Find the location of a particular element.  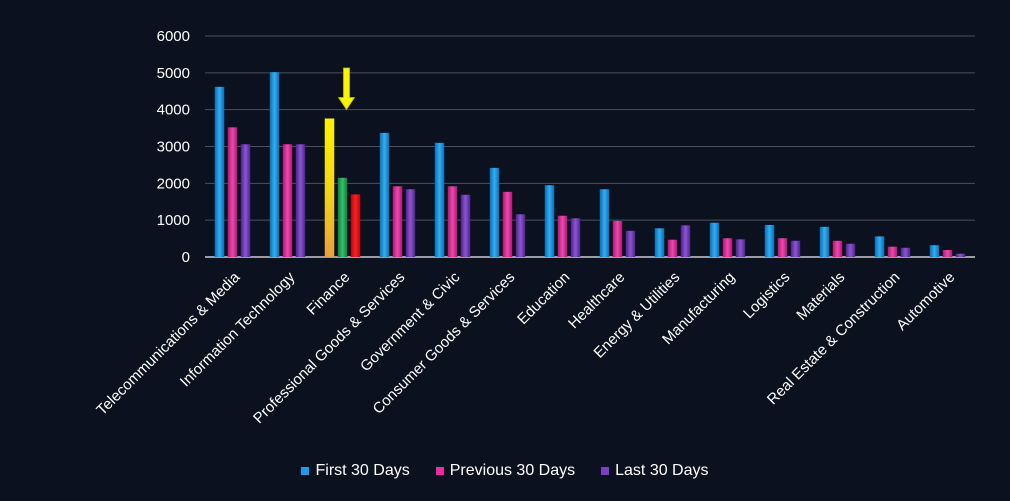

bar-last-30-days-manufacturing is located at coordinates (740, 248).